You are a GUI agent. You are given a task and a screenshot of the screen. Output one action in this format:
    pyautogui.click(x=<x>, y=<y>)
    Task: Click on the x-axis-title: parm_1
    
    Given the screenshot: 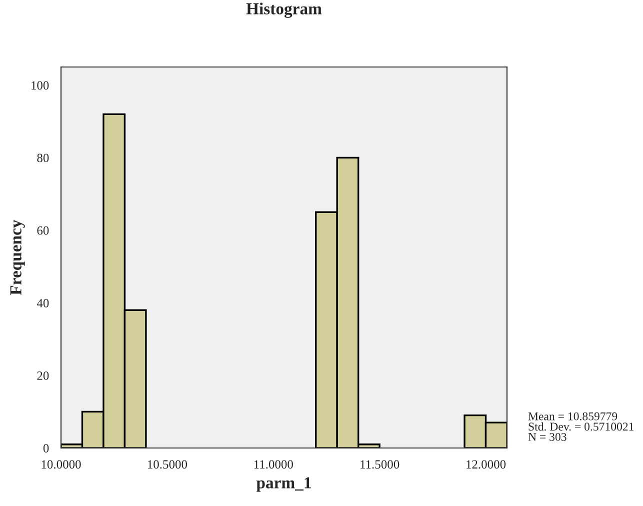 What is the action you would take?
    pyautogui.click(x=283, y=484)
    